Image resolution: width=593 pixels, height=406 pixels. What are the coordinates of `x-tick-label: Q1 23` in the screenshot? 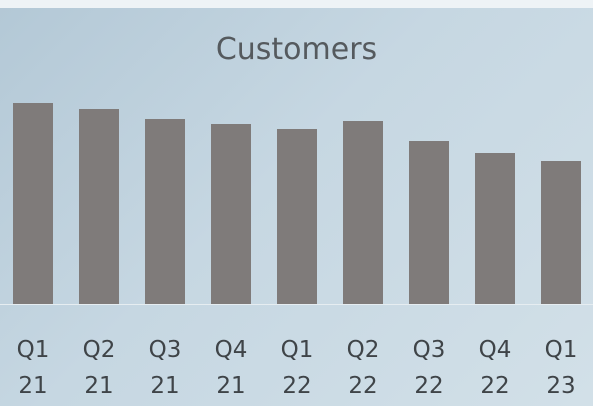 It's located at (561, 368).